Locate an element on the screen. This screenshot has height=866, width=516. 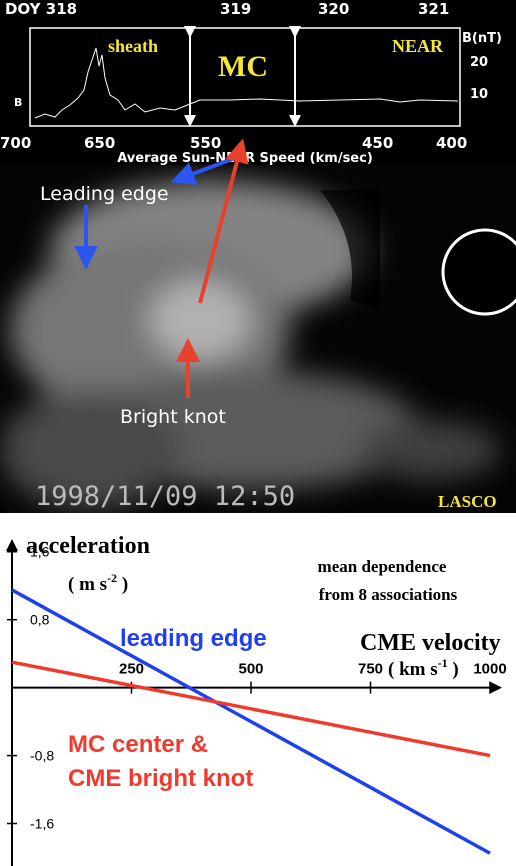
region-label: NEAR is located at coordinates (418, 46).